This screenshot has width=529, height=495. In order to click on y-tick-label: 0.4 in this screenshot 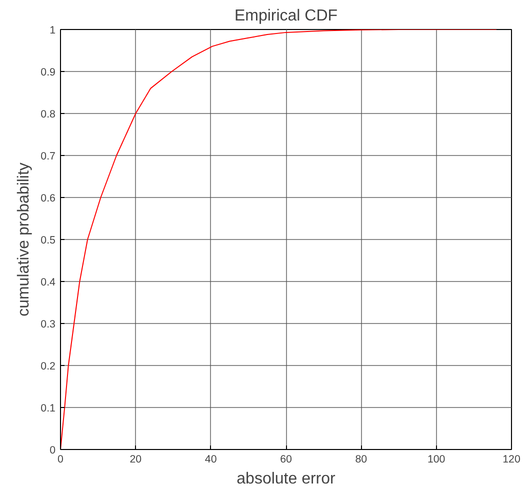, I will do `click(48, 282)`.